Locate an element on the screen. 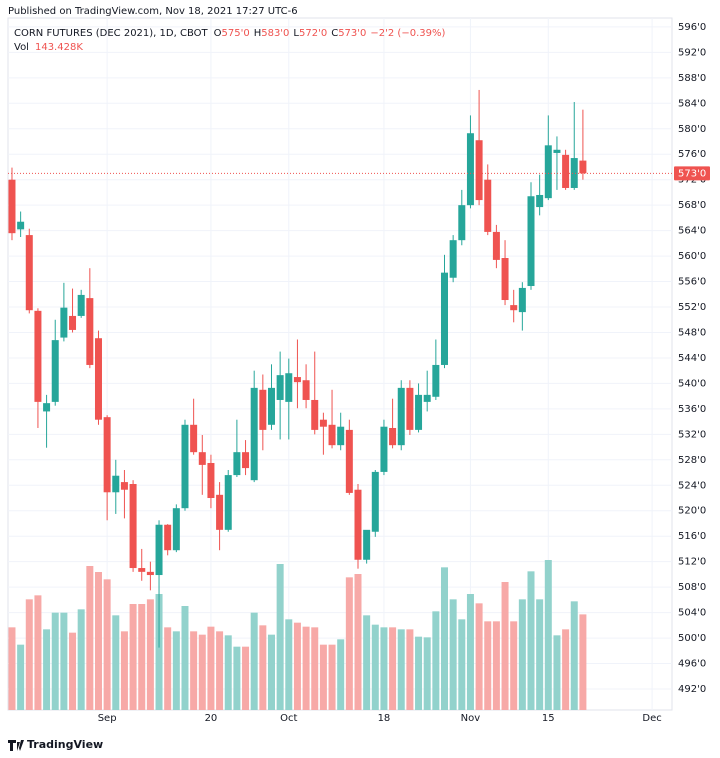 The image size is (720, 758). y-tick-label: 556'0 is located at coordinates (692, 282).